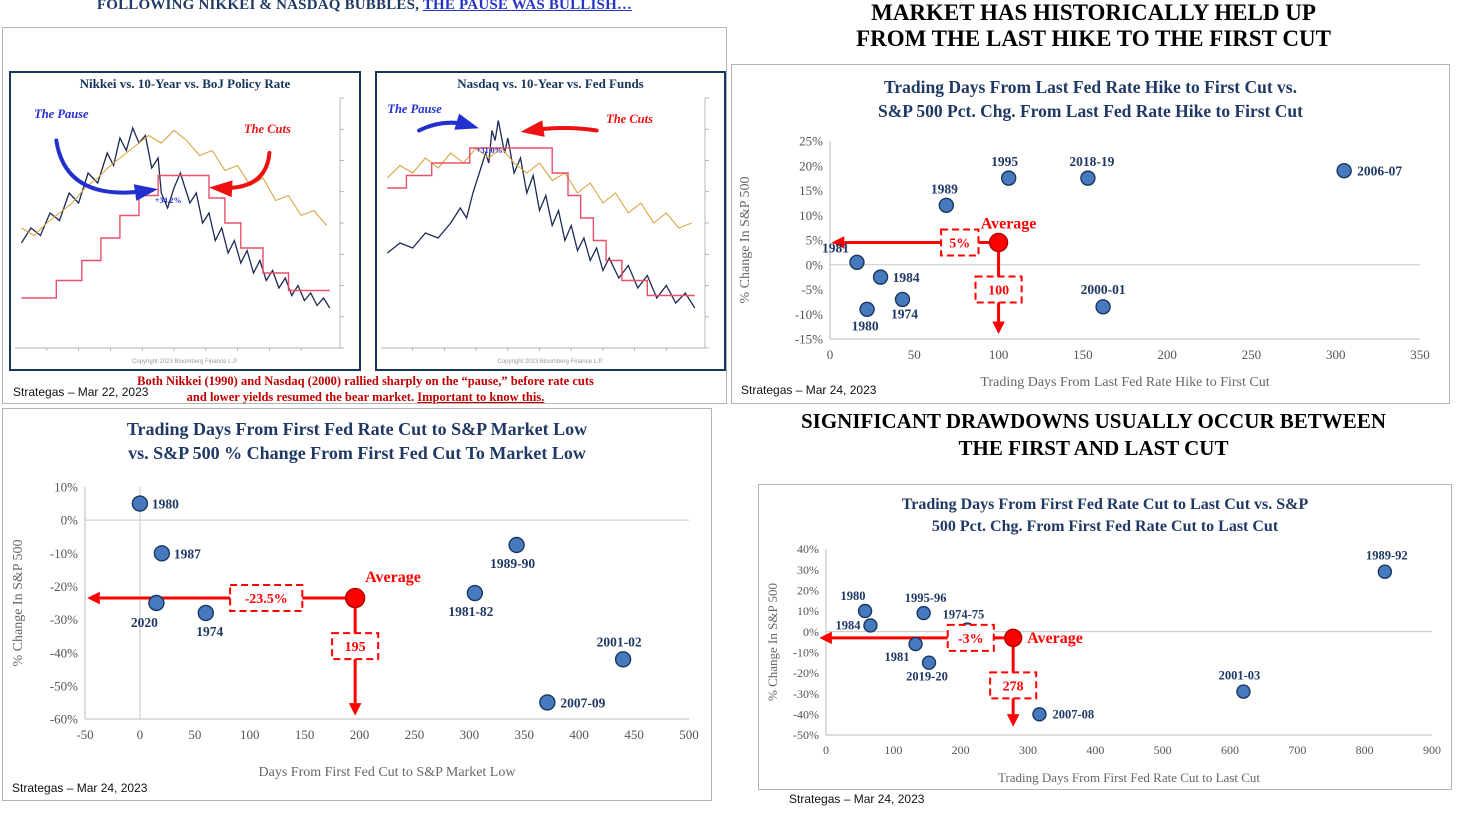 The width and height of the screenshot is (1458, 817). What do you see at coordinates (84, 734) in the screenshot?
I see `svg-text: -50` at bounding box center [84, 734].